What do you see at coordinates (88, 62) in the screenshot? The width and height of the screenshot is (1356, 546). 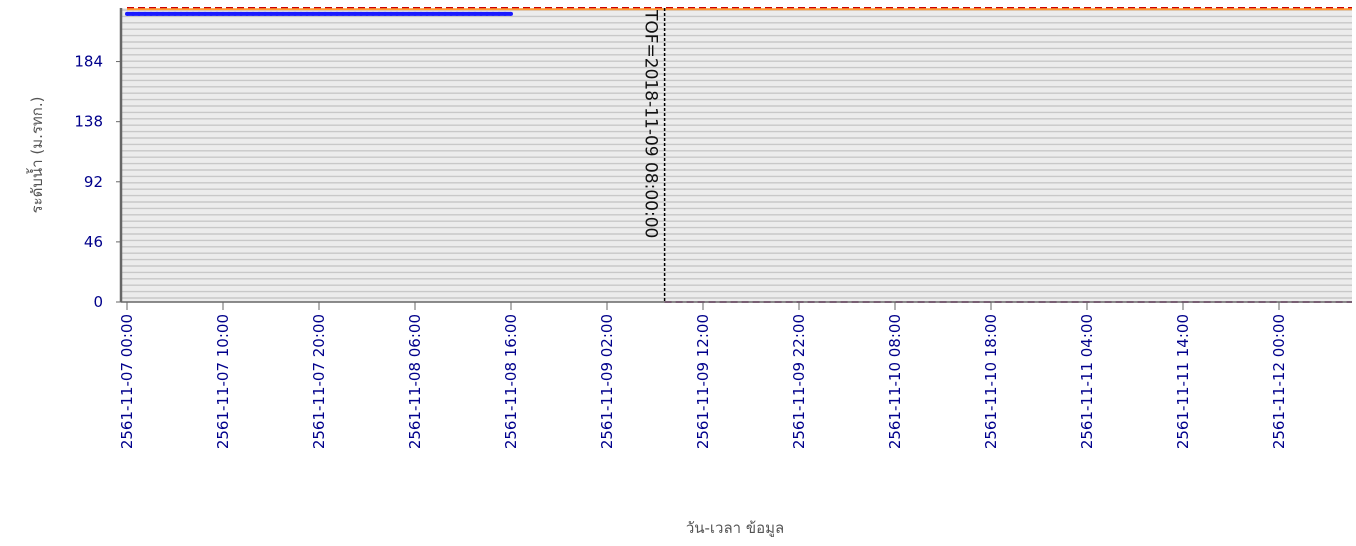 I see `y-tick-label: 184` at bounding box center [88, 62].